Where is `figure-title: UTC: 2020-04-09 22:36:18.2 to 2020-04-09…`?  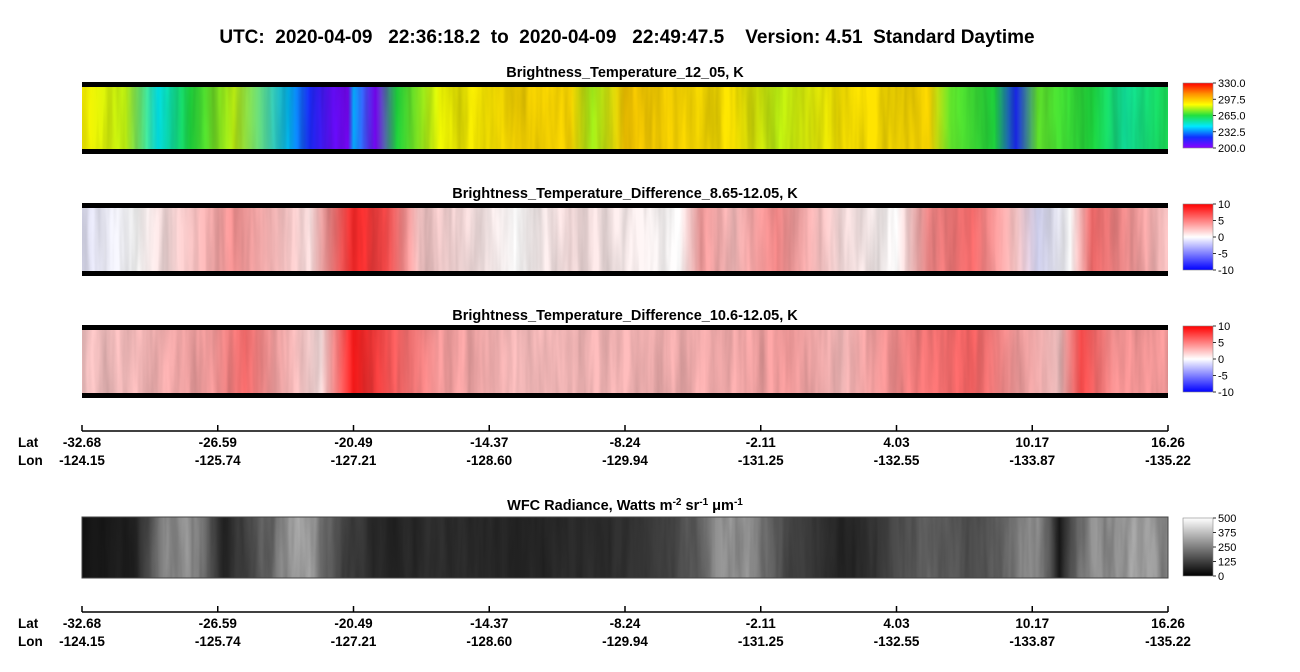
figure-title: UTC: 2020-04-09 22:36:18.2 to 2020-04-09… is located at coordinates (626, 37).